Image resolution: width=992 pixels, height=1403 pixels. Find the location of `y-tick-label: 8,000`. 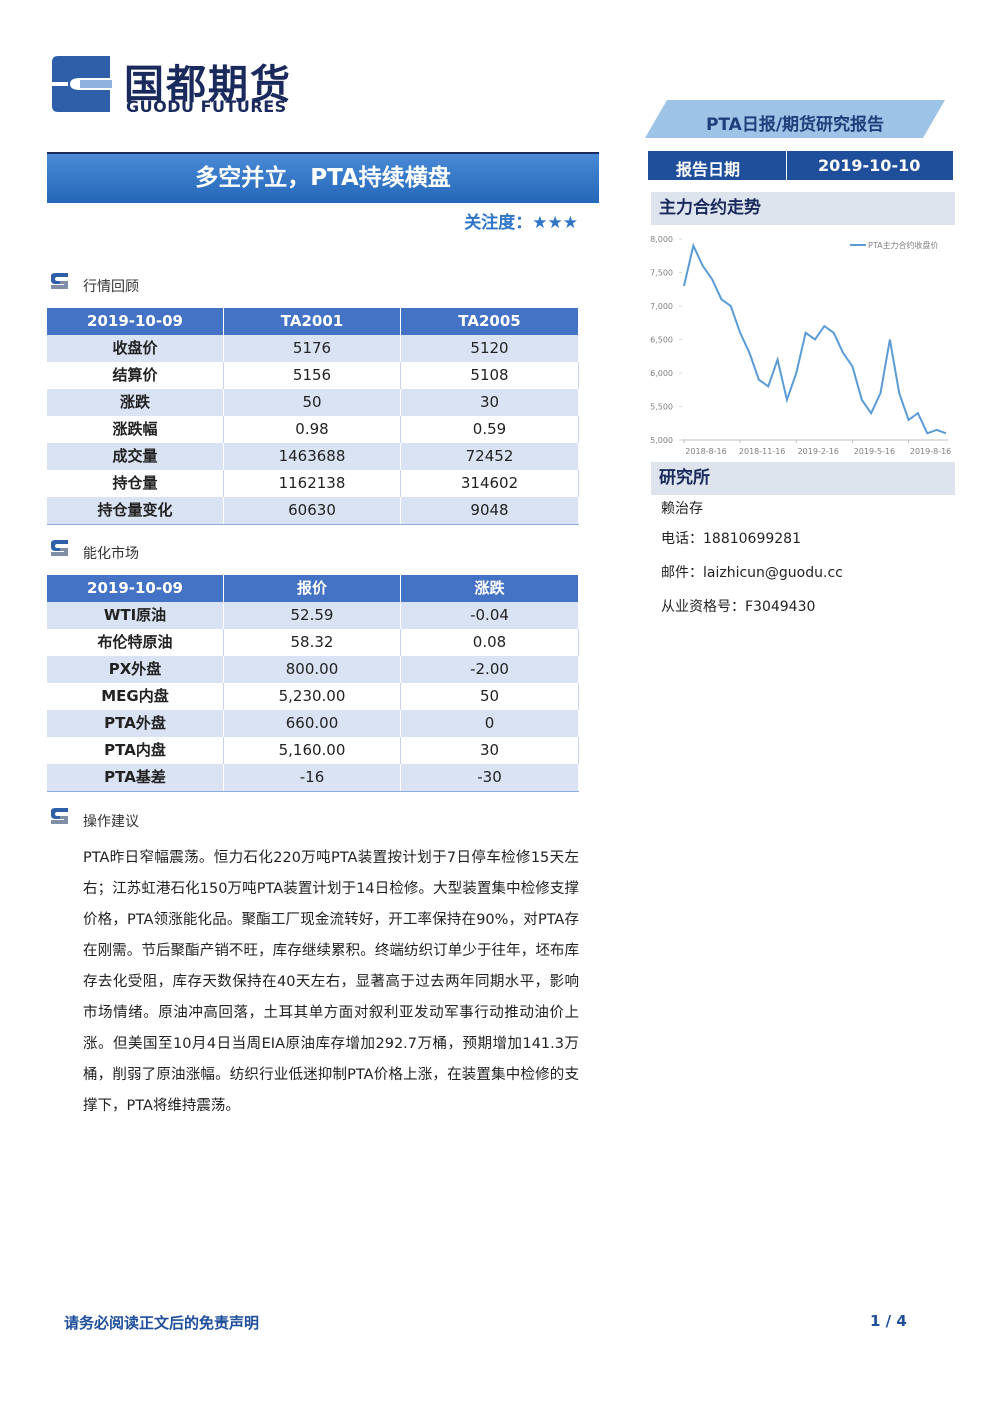

y-tick-label: 8,000 is located at coordinates (661, 239).